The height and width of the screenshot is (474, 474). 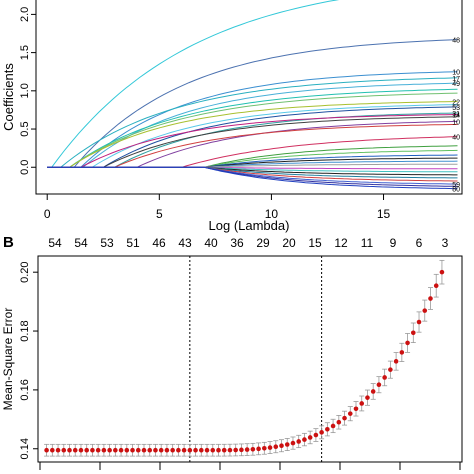 What do you see at coordinates (256, 359) in the screenshot?
I see `lambda-reference-lines` at bounding box center [256, 359].